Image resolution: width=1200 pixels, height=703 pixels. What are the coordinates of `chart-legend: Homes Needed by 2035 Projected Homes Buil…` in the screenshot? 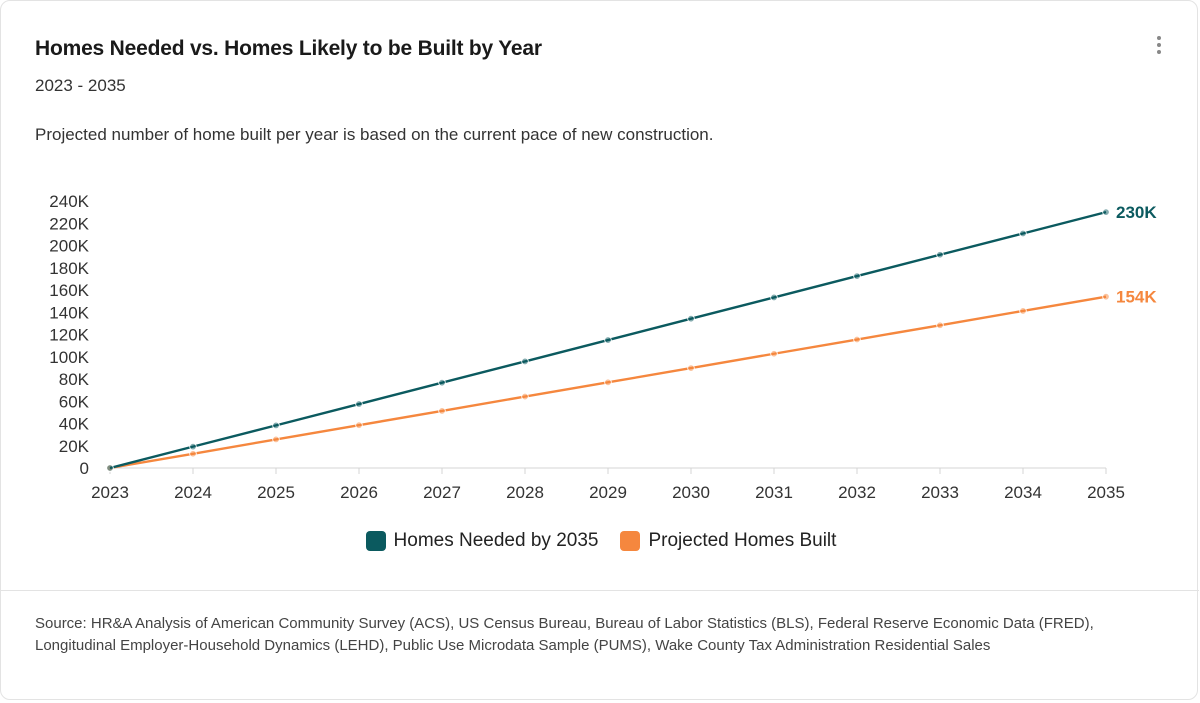 It's located at (600, 541).